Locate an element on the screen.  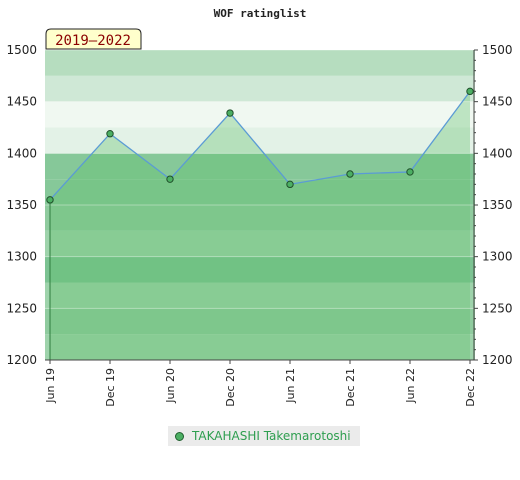
period-badge: 2019–2022 is located at coordinates (93, 39).